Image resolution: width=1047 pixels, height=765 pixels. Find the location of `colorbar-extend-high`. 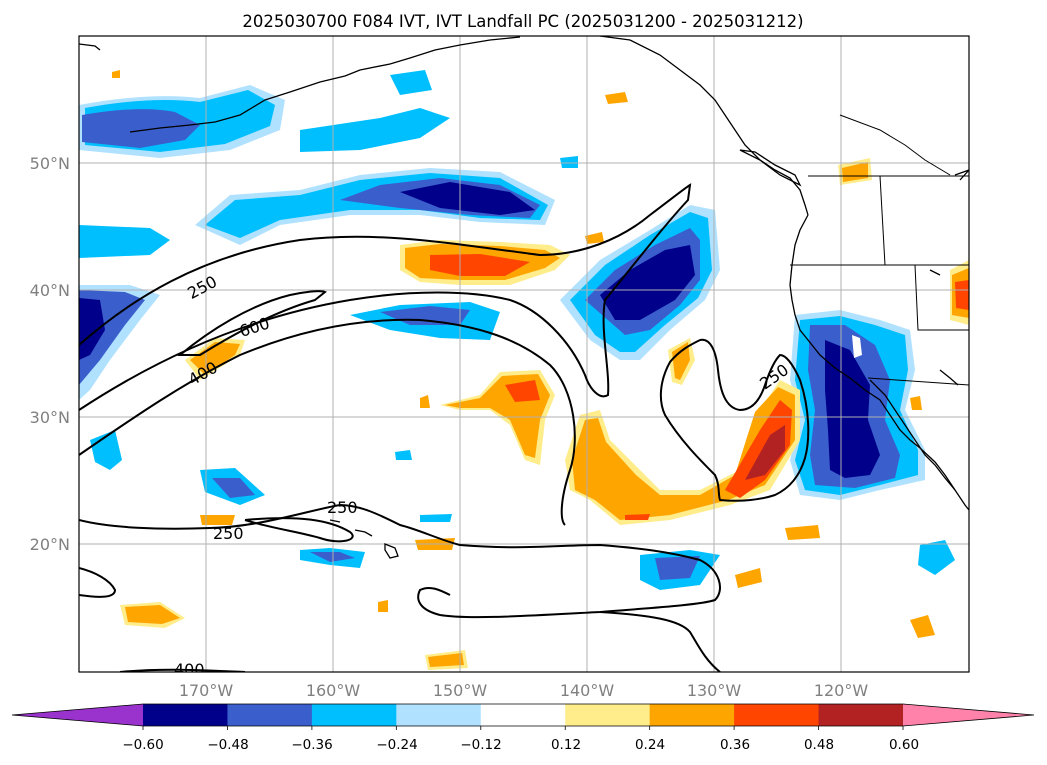

colorbar-extend-high is located at coordinates (968, 715).